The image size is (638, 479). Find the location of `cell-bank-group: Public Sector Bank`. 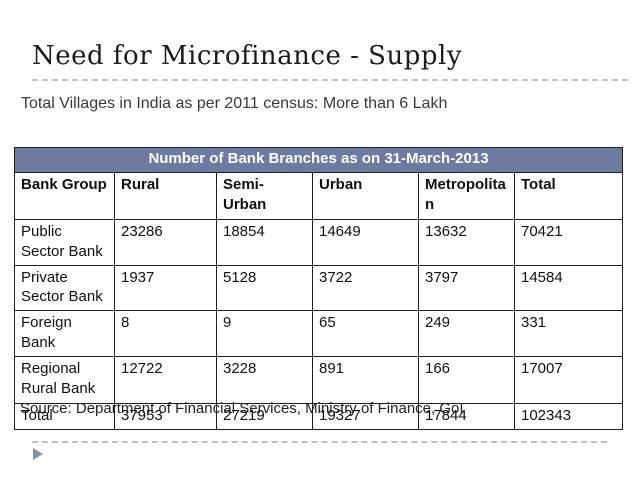

cell-bank-group: Public Sector Bank is located at coordinates (64, 242).